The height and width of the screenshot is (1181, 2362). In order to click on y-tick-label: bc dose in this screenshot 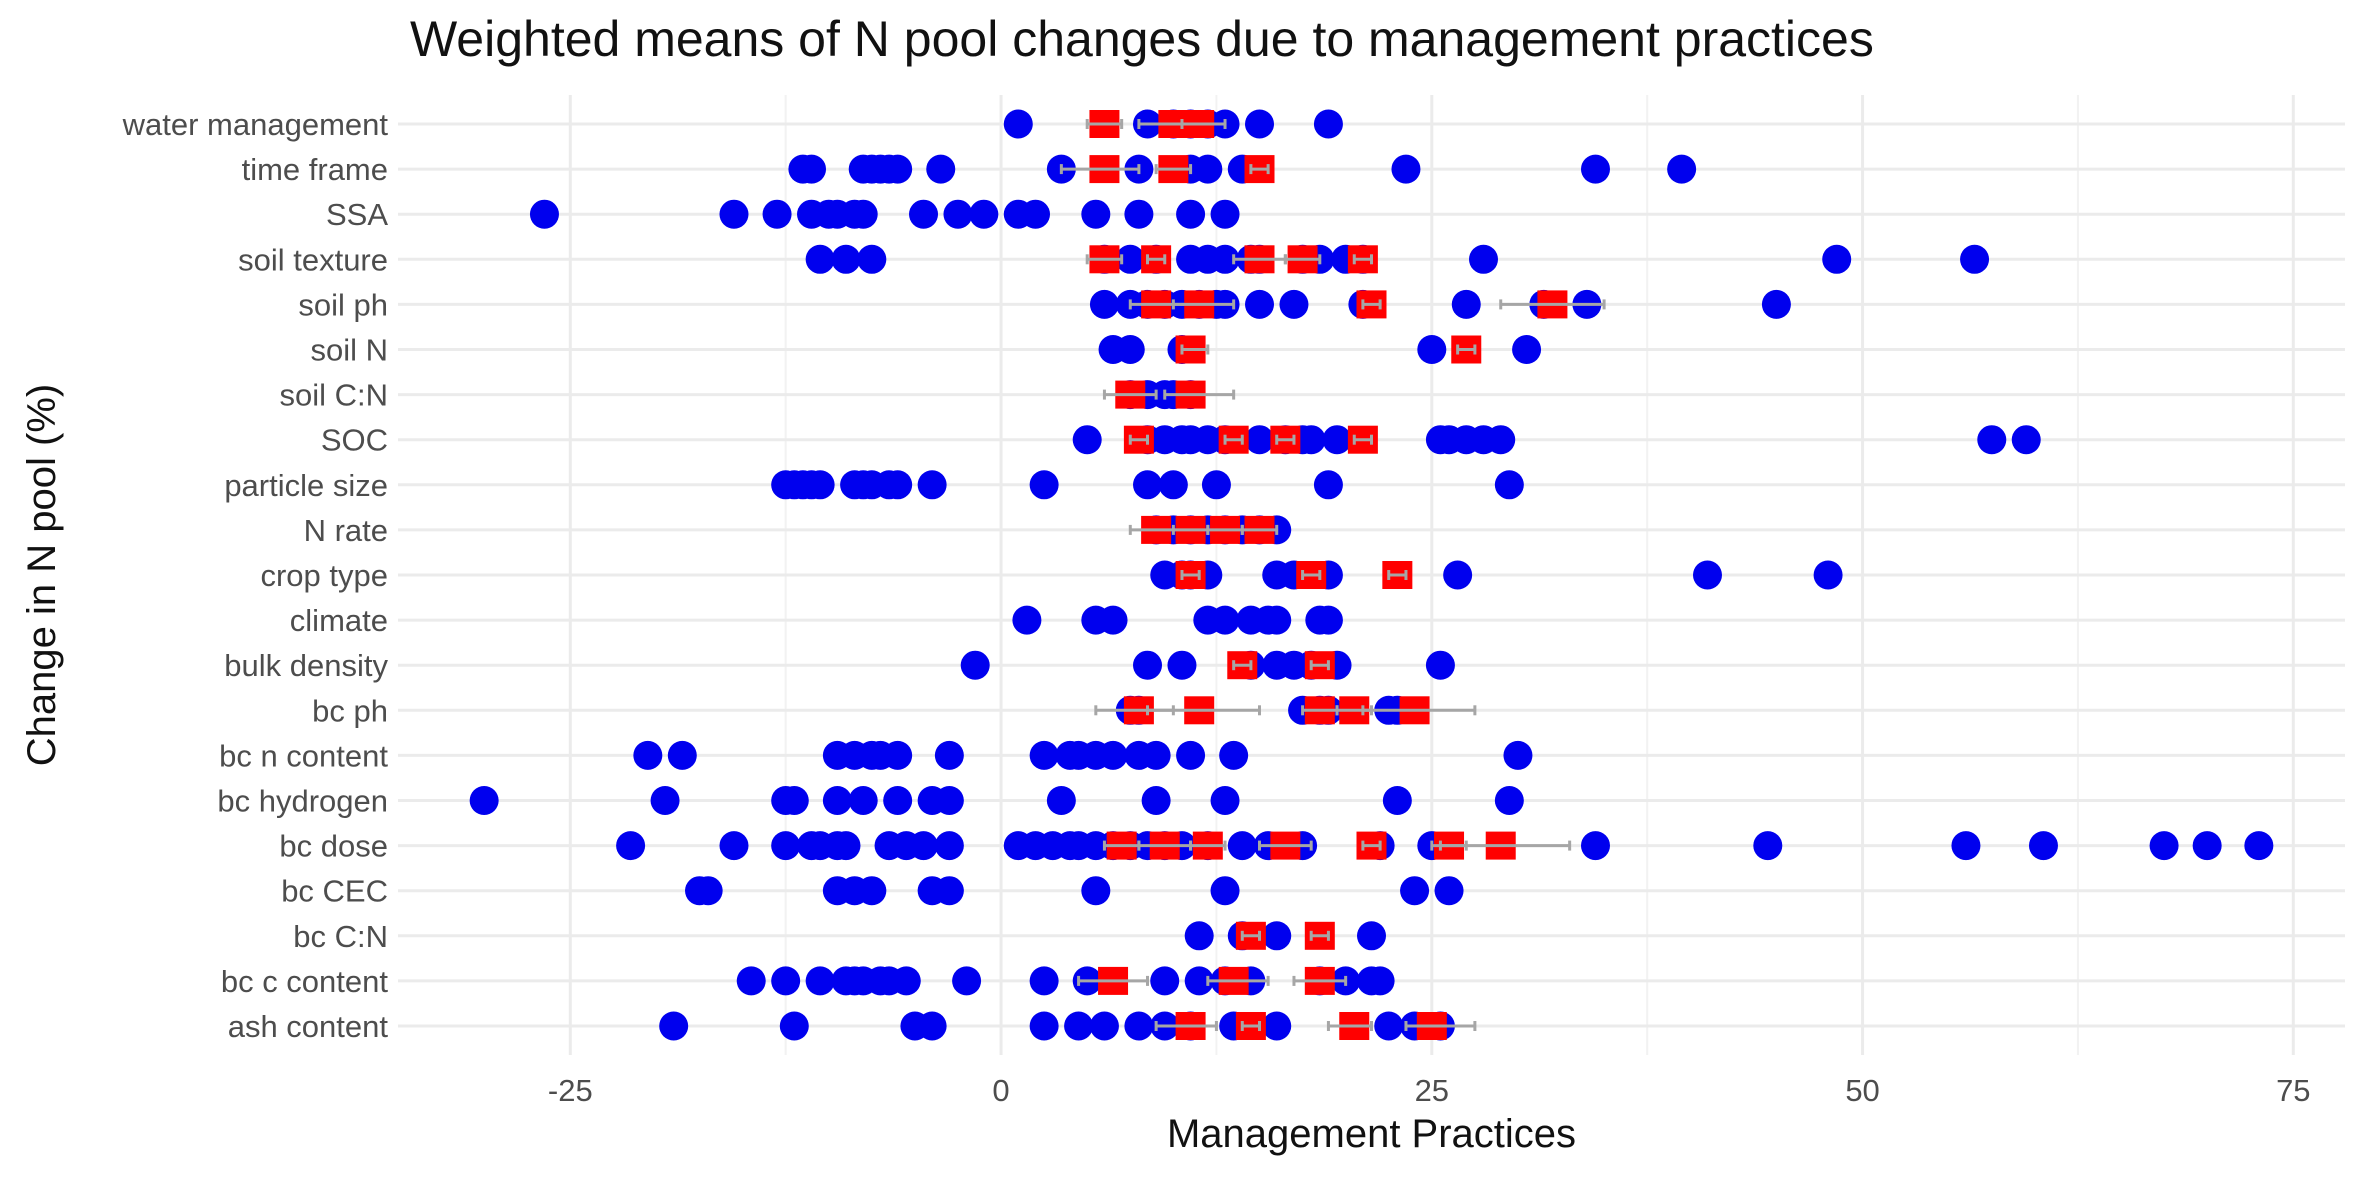, I will do `click(333, 846)`.